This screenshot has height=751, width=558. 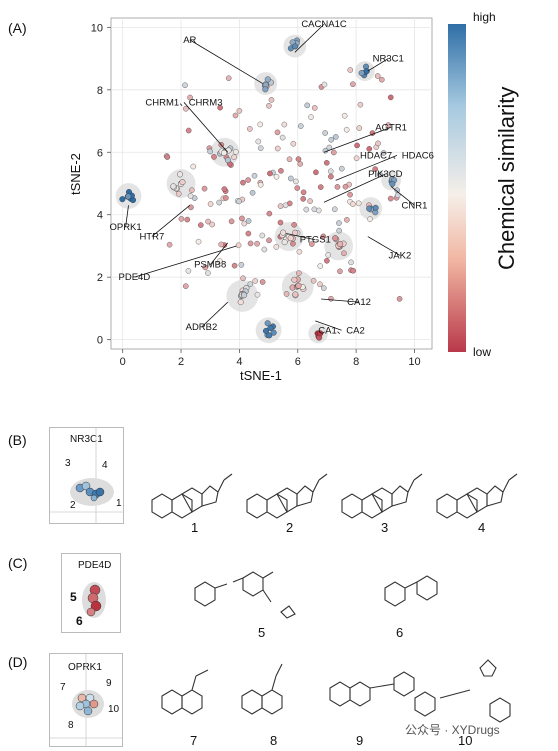 What do you see at coordinates (183, 102) in the screenshot?
I see `target-label: CHRM1、CHRM3` at bounding box center [183, 102].